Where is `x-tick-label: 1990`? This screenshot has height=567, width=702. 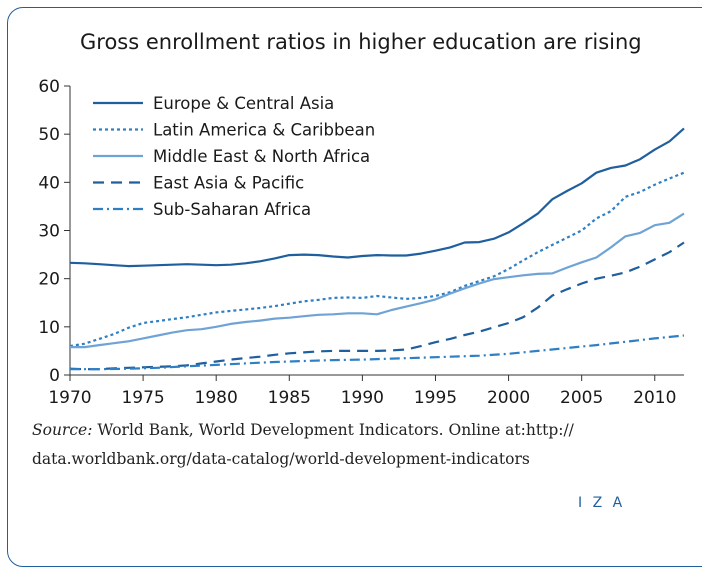 x-tick-label: 1990 is located at coordinates (362, 398).